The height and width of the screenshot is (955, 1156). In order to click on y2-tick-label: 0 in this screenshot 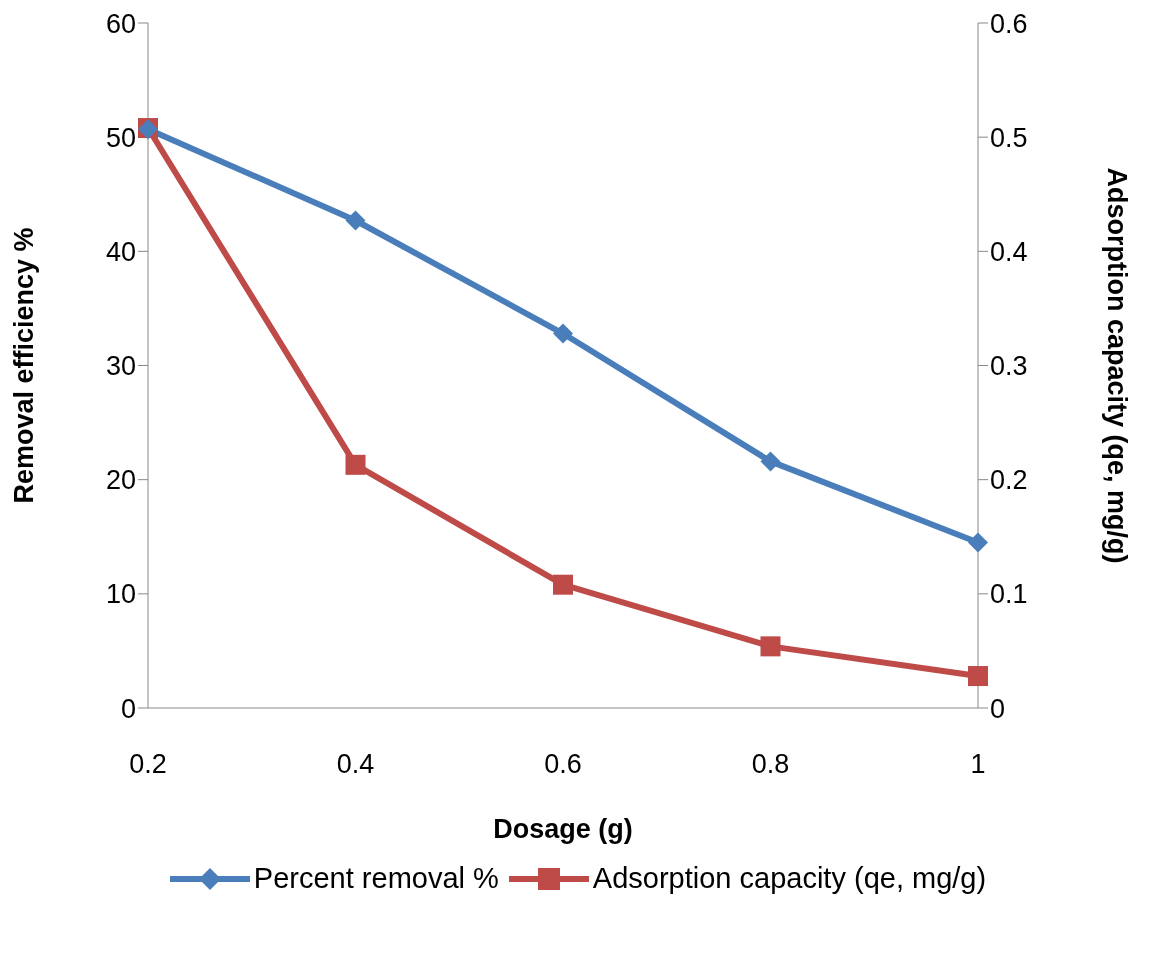, I will do `click(998, 708)`.